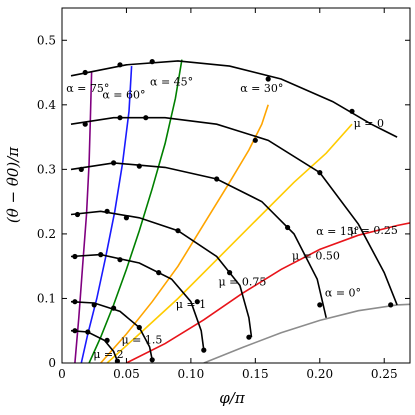 The image size is (415, 415). What do you see at coordinates (191, 374) in the screenshot?
I see `x-tick-label: 0.10` at bounding box center [191, 374].